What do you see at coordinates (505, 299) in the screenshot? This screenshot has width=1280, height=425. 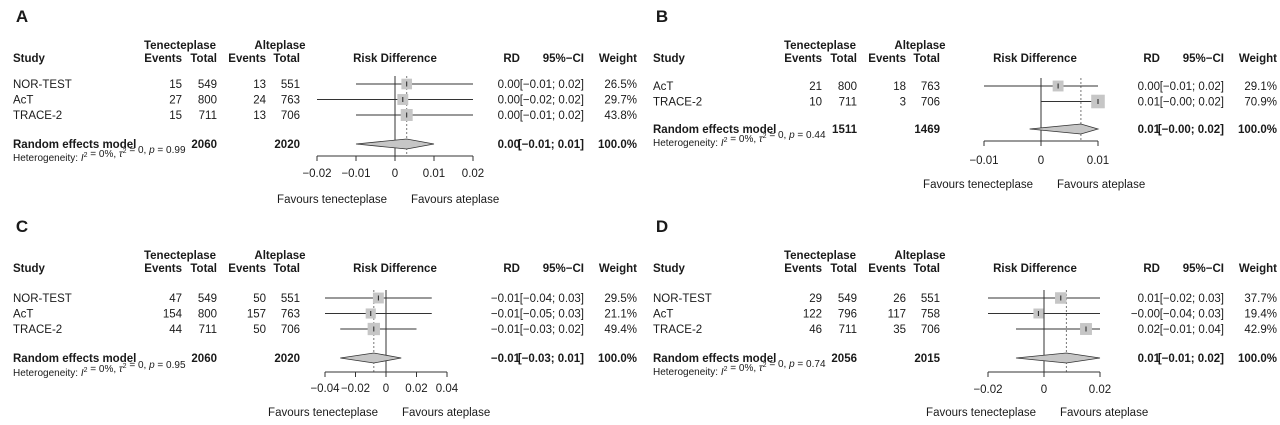 I see `study-rd: −0.01` at bounding box center [505, 299].